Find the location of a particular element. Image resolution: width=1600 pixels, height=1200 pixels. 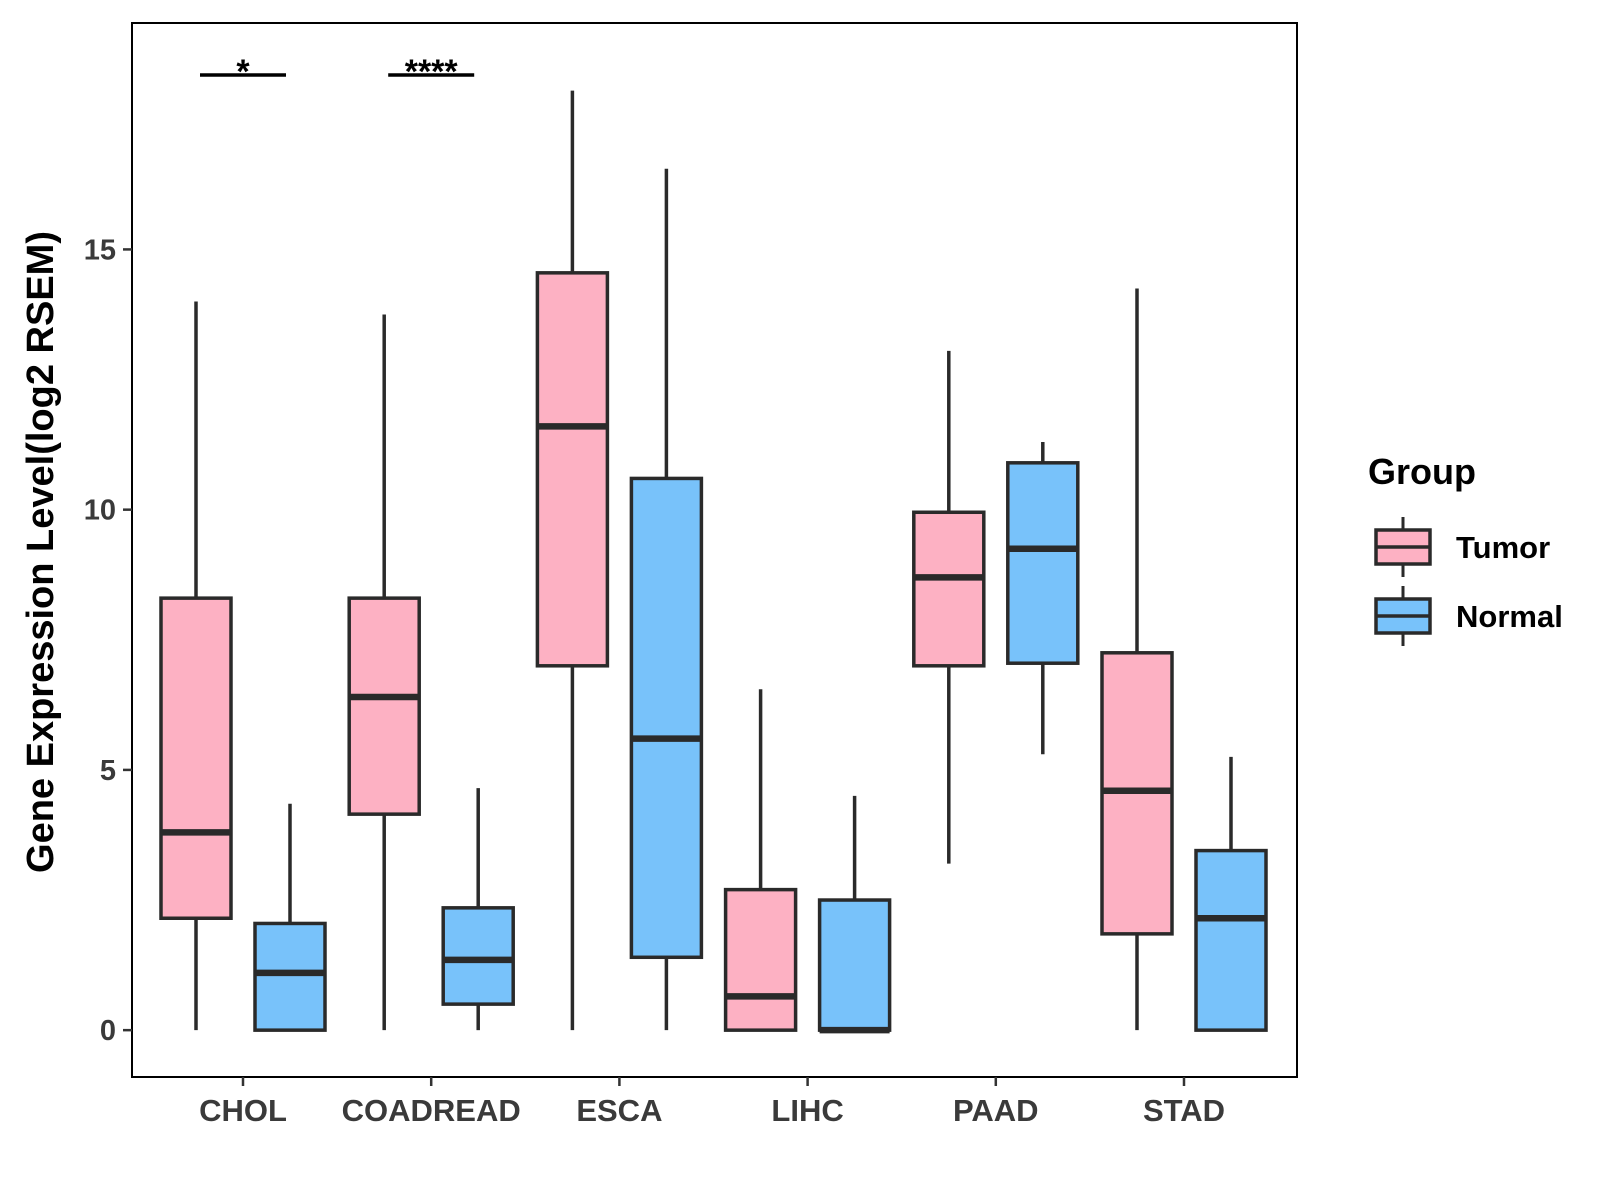

y-tick-label: 5 is located at coordinates (108, 771).